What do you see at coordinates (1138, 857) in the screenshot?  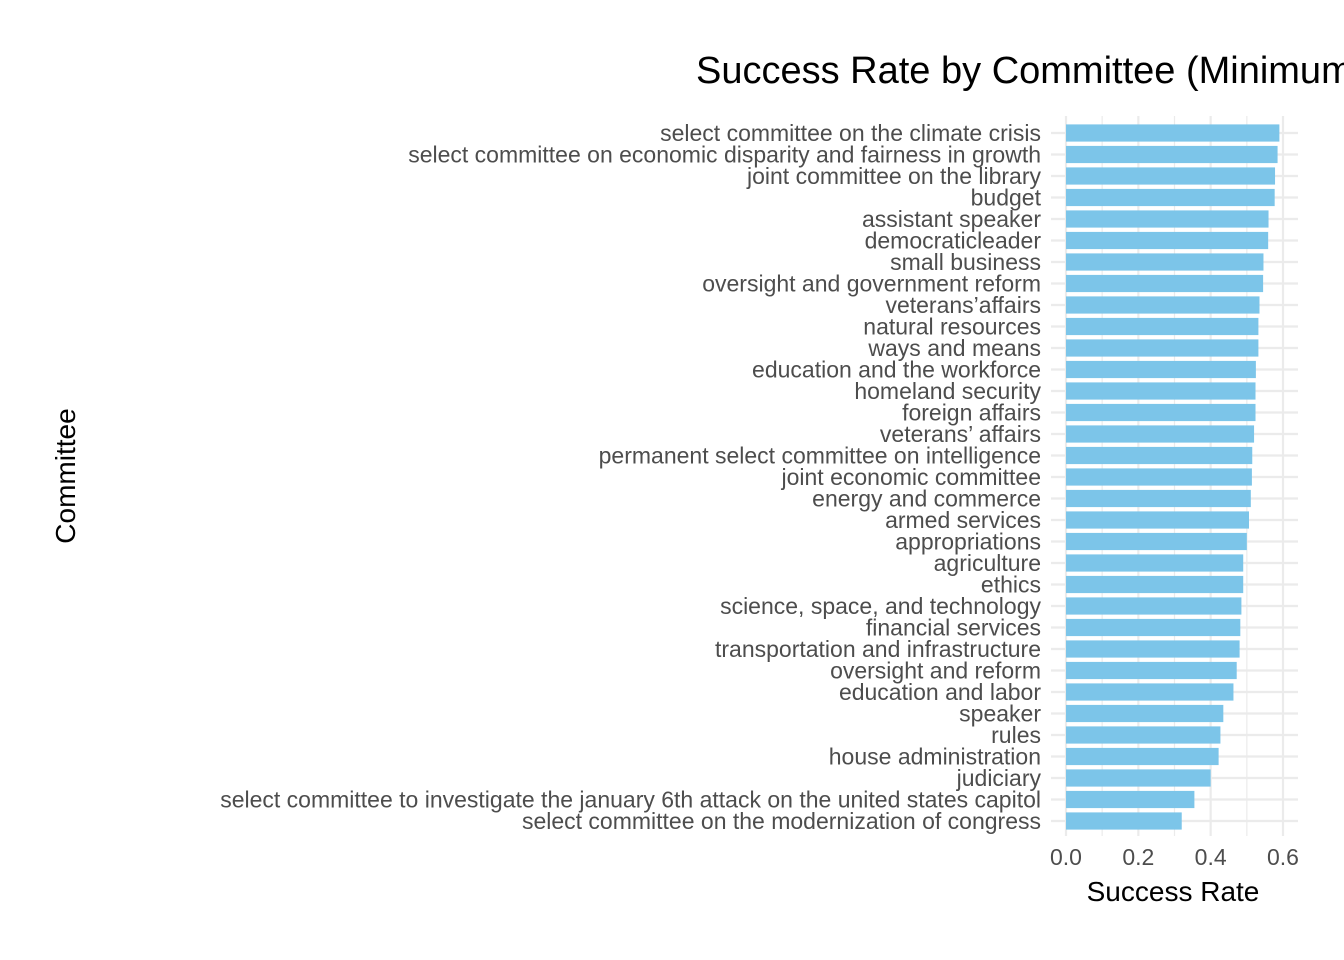 I see `x-tick-label: 0.2` at bounding box center [1138, 857].